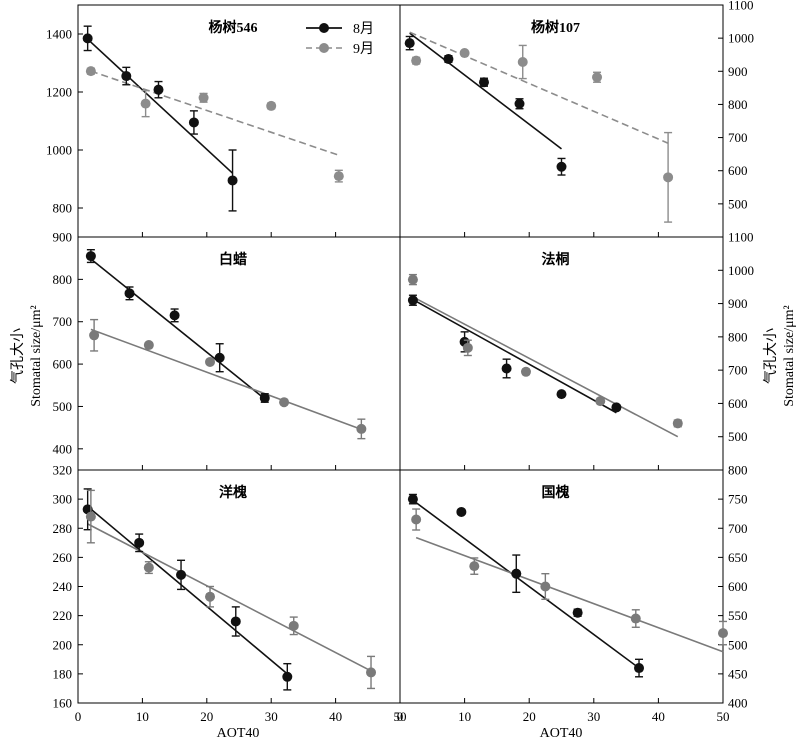 Image resolution: width=800 pixels, height=744 pixels. Describe the element at coordinates (738, 557) in the screenshot. I see `y-tick-label: 650` at that location.